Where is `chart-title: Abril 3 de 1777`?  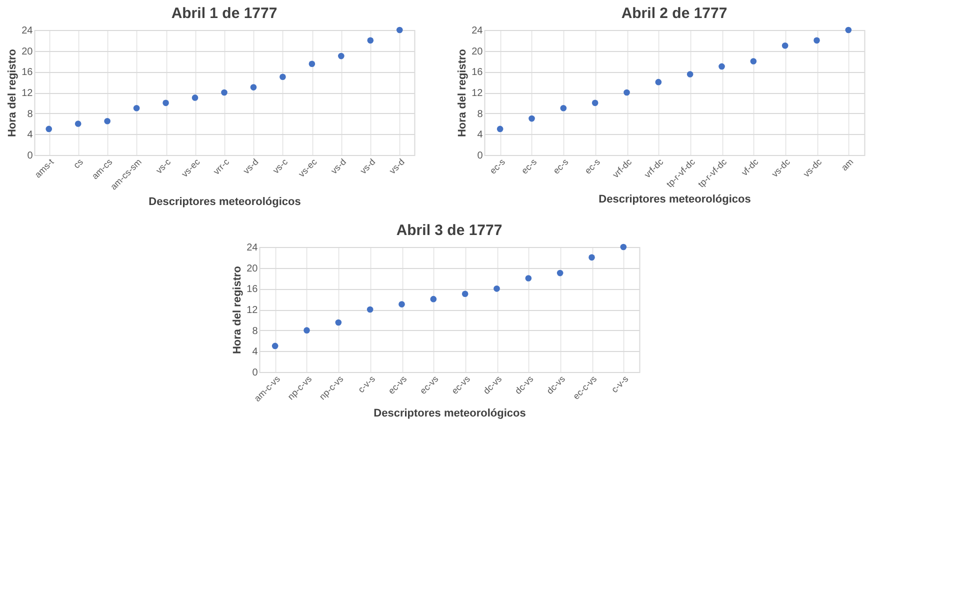 chart-title: Abril 3 de 1777 is located at coordinates (449, 230).